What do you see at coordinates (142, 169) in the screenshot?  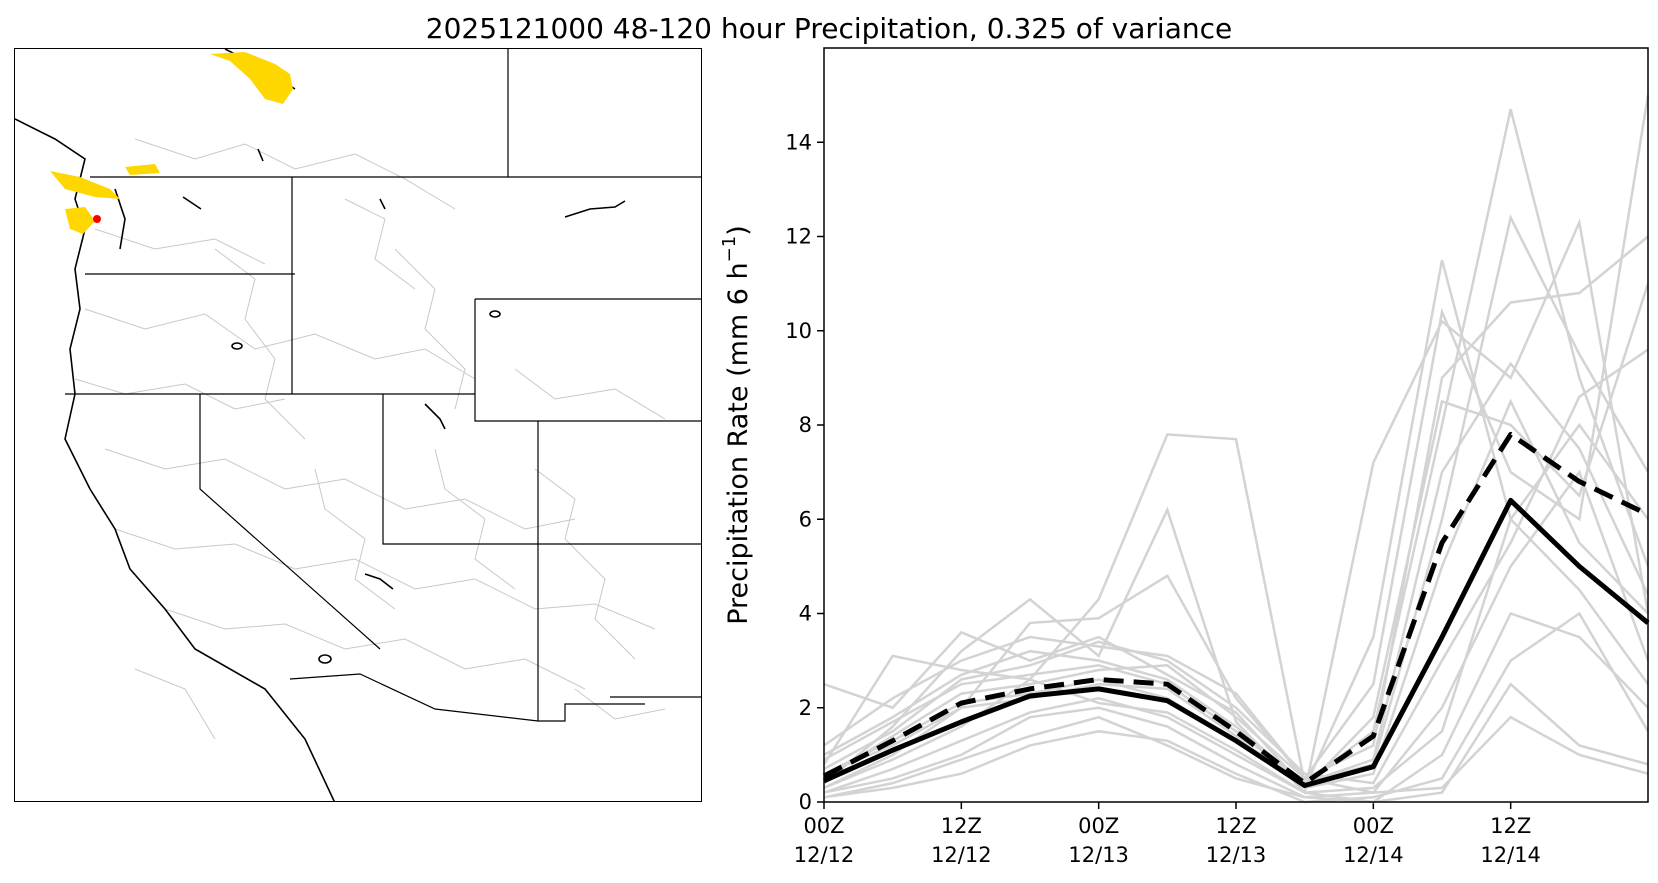 I see `highlight-region-strait` at bounding box center [142, 169].